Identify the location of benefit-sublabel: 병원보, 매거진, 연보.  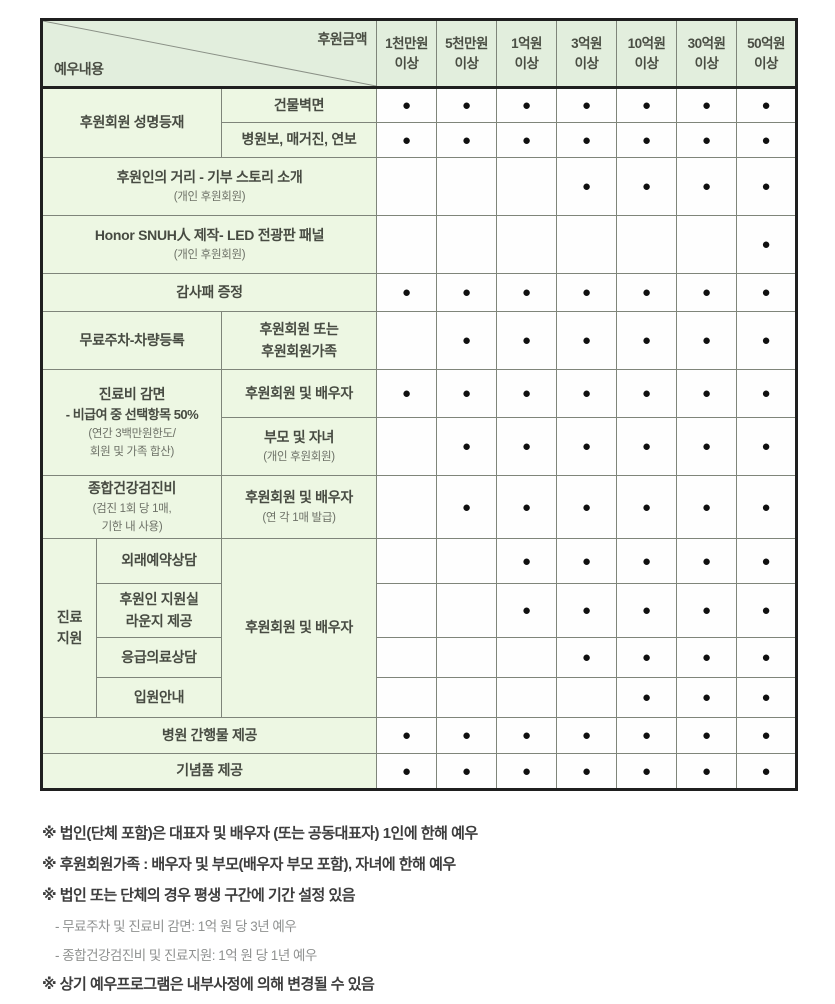
(299, 139).